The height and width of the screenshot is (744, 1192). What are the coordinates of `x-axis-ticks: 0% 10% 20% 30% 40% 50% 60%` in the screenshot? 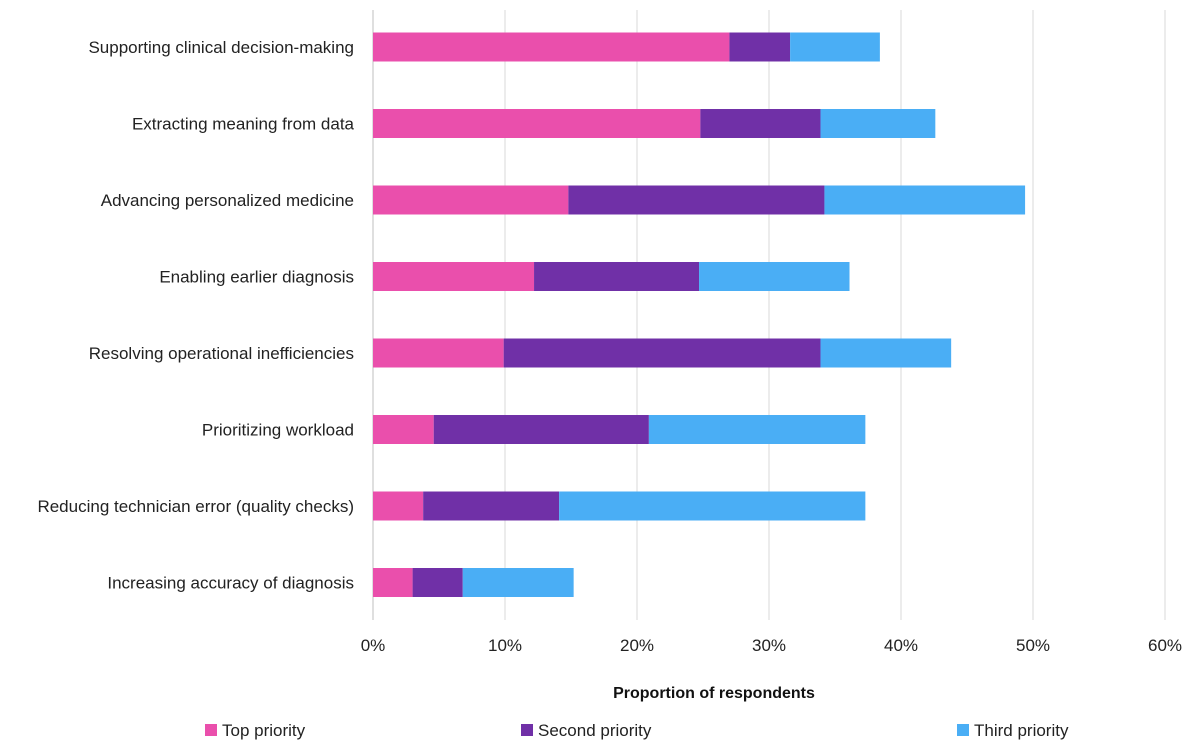 It's located at (771, 645).